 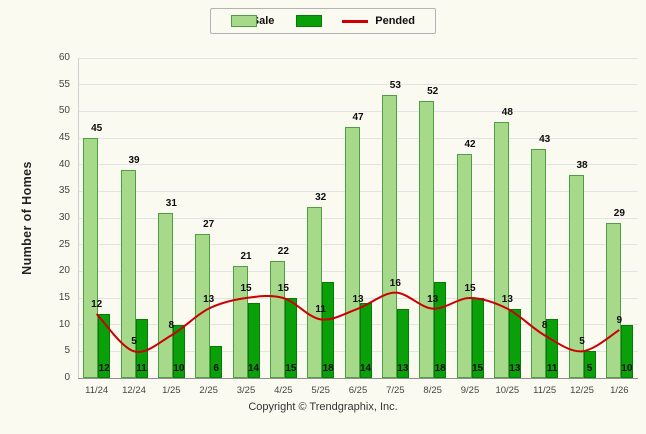 I want to click on x-axis-line, so click(x=358, y=378).